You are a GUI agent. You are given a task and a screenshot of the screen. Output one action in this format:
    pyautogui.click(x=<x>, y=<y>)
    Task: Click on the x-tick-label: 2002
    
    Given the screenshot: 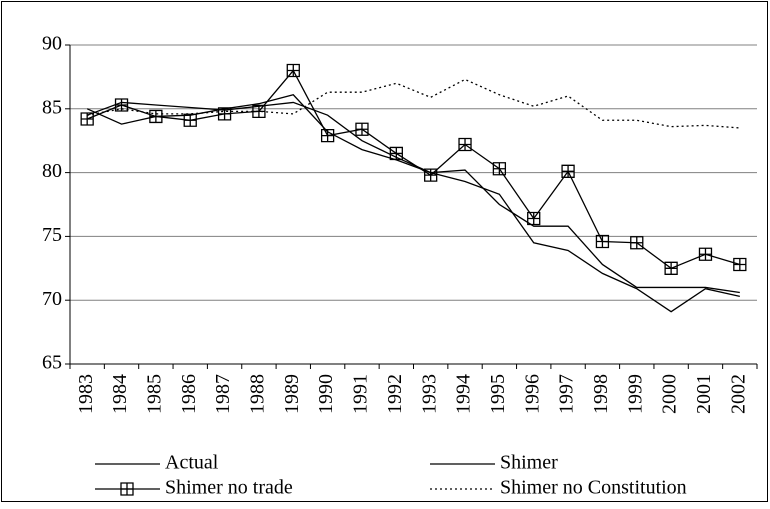 What is the action you would take?
    pyautogui.click(x=738, y=394)
    